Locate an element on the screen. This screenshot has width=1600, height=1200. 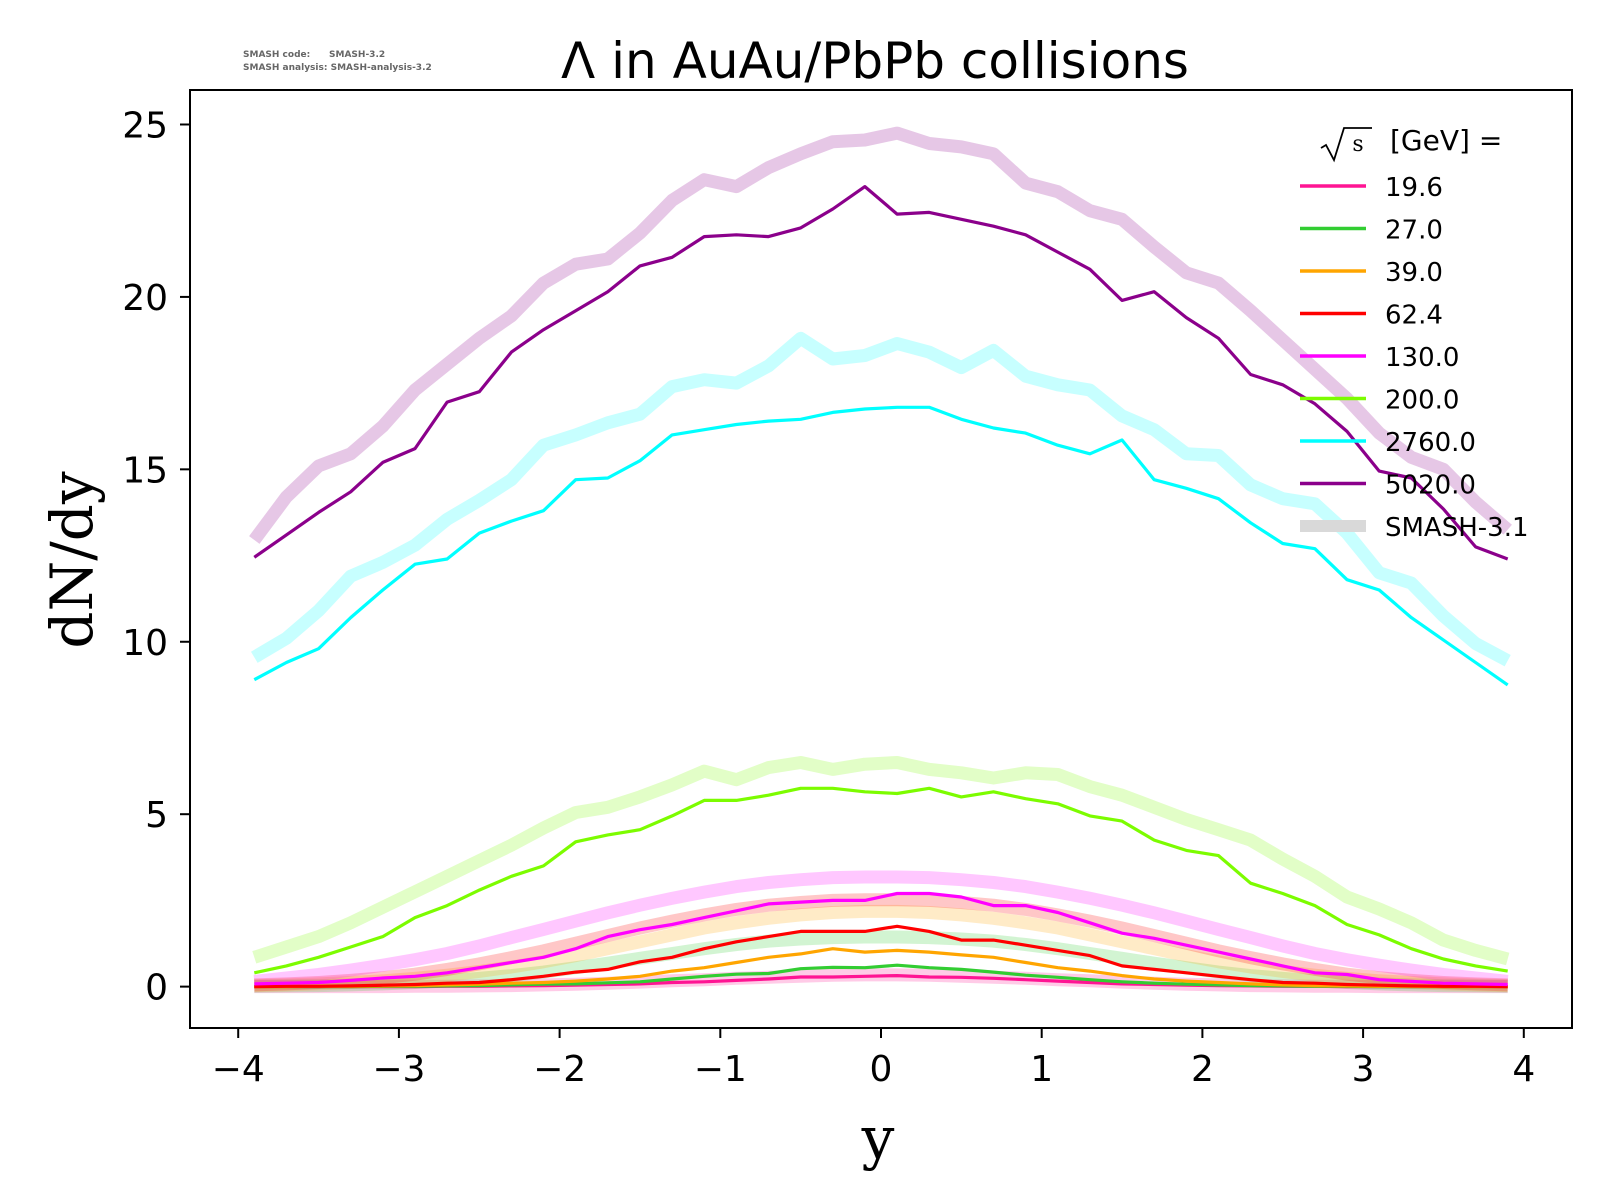
x-axis-label: y is located at coordinates (878, 1138).